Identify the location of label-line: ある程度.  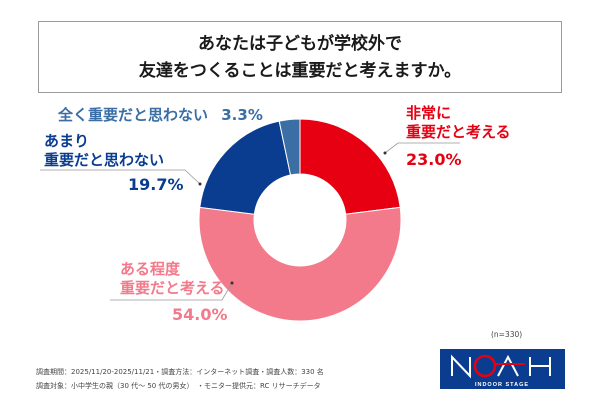
(150, 269).